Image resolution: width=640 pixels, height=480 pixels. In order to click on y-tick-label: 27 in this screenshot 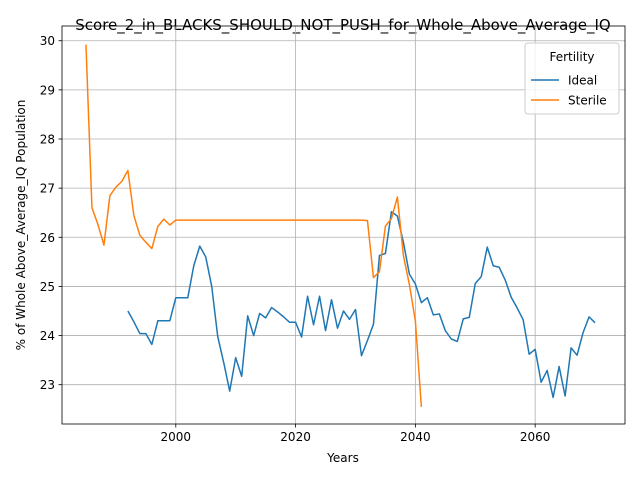, I will do `click(47, 189)`.